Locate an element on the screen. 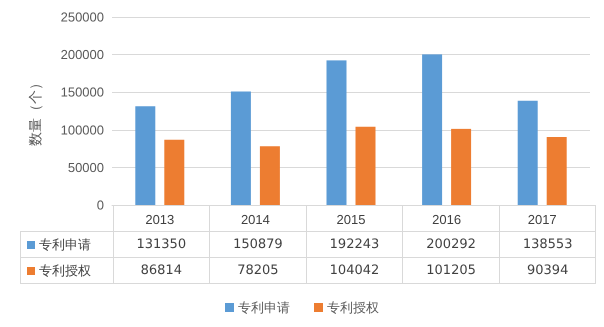  data-label: 78205 is located at coordinates (258, 271).